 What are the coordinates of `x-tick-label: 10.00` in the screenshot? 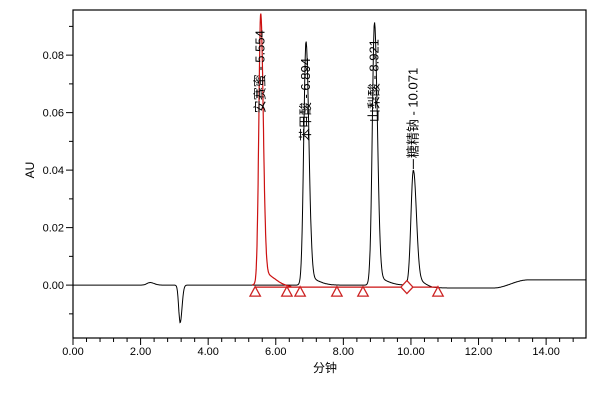 It's located at (411, 352).